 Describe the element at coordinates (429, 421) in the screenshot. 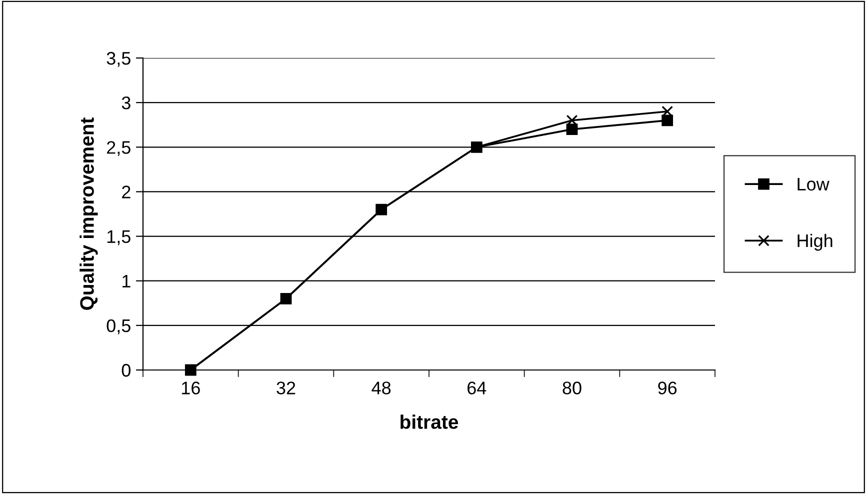

I see `x-axis-title: bitrate` at that location.